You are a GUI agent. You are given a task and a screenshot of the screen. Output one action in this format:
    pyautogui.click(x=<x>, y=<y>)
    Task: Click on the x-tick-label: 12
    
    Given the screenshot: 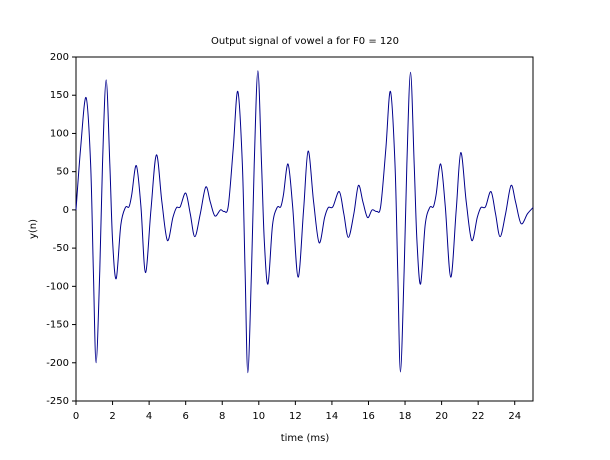 What is the action you would take?
    pyautogui.click(x=295, y=416)
    